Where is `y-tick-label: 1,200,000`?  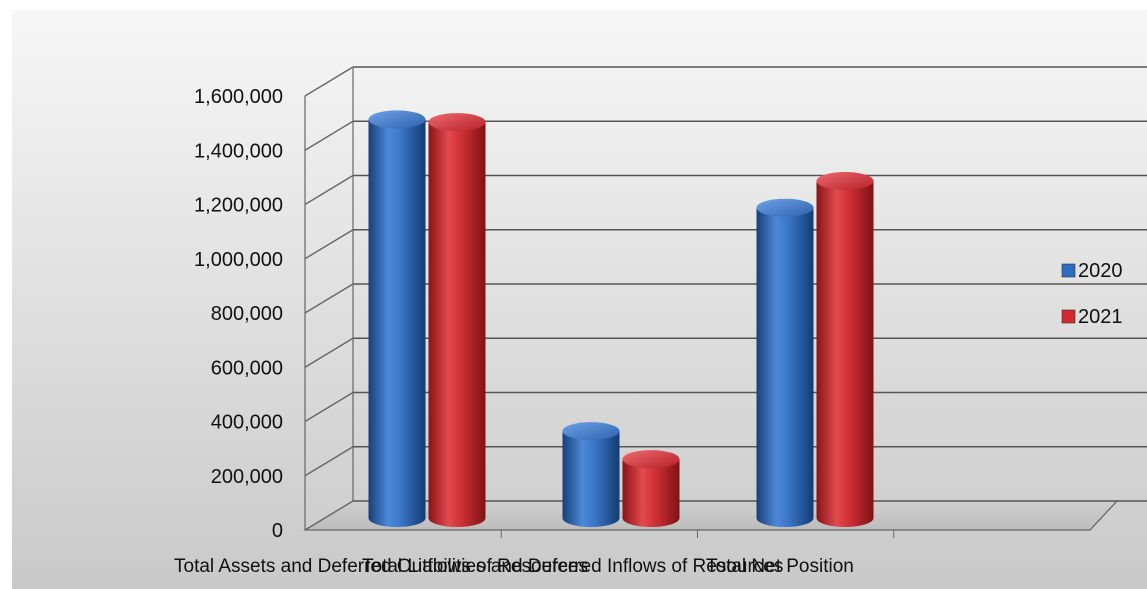
y-tick-label: 1,200,000 is located at coordinates (238, 206).